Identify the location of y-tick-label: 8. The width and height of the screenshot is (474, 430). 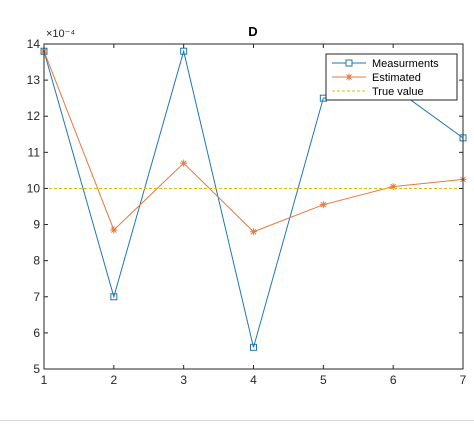
(36, 261).